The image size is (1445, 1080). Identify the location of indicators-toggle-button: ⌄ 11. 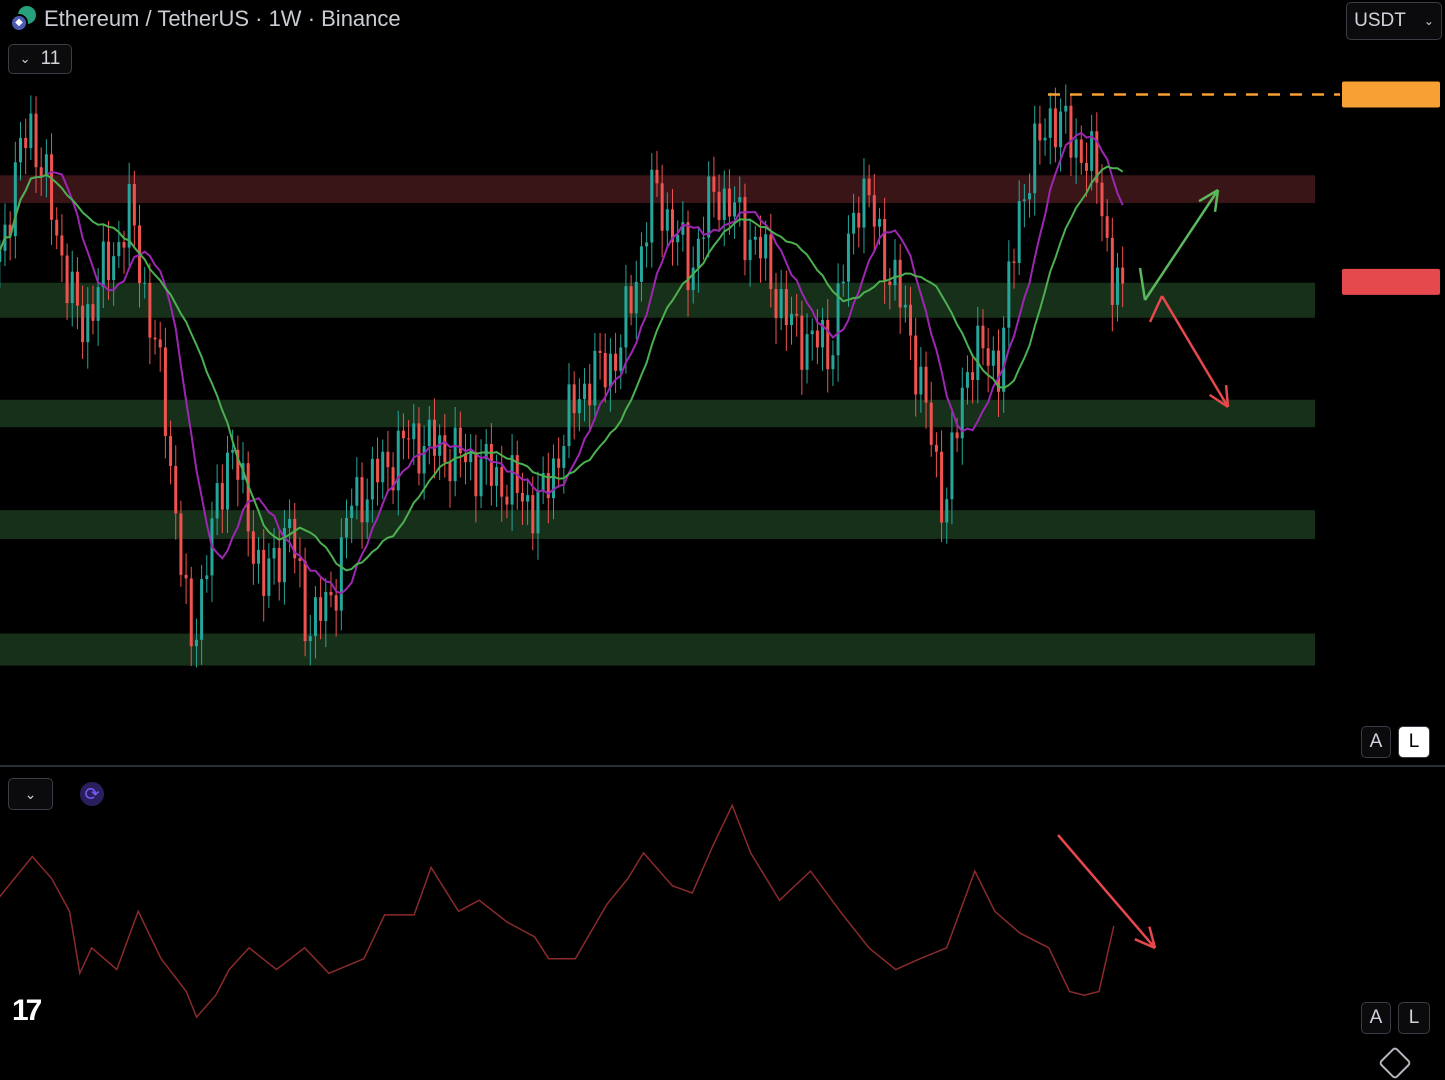
(40, 59).